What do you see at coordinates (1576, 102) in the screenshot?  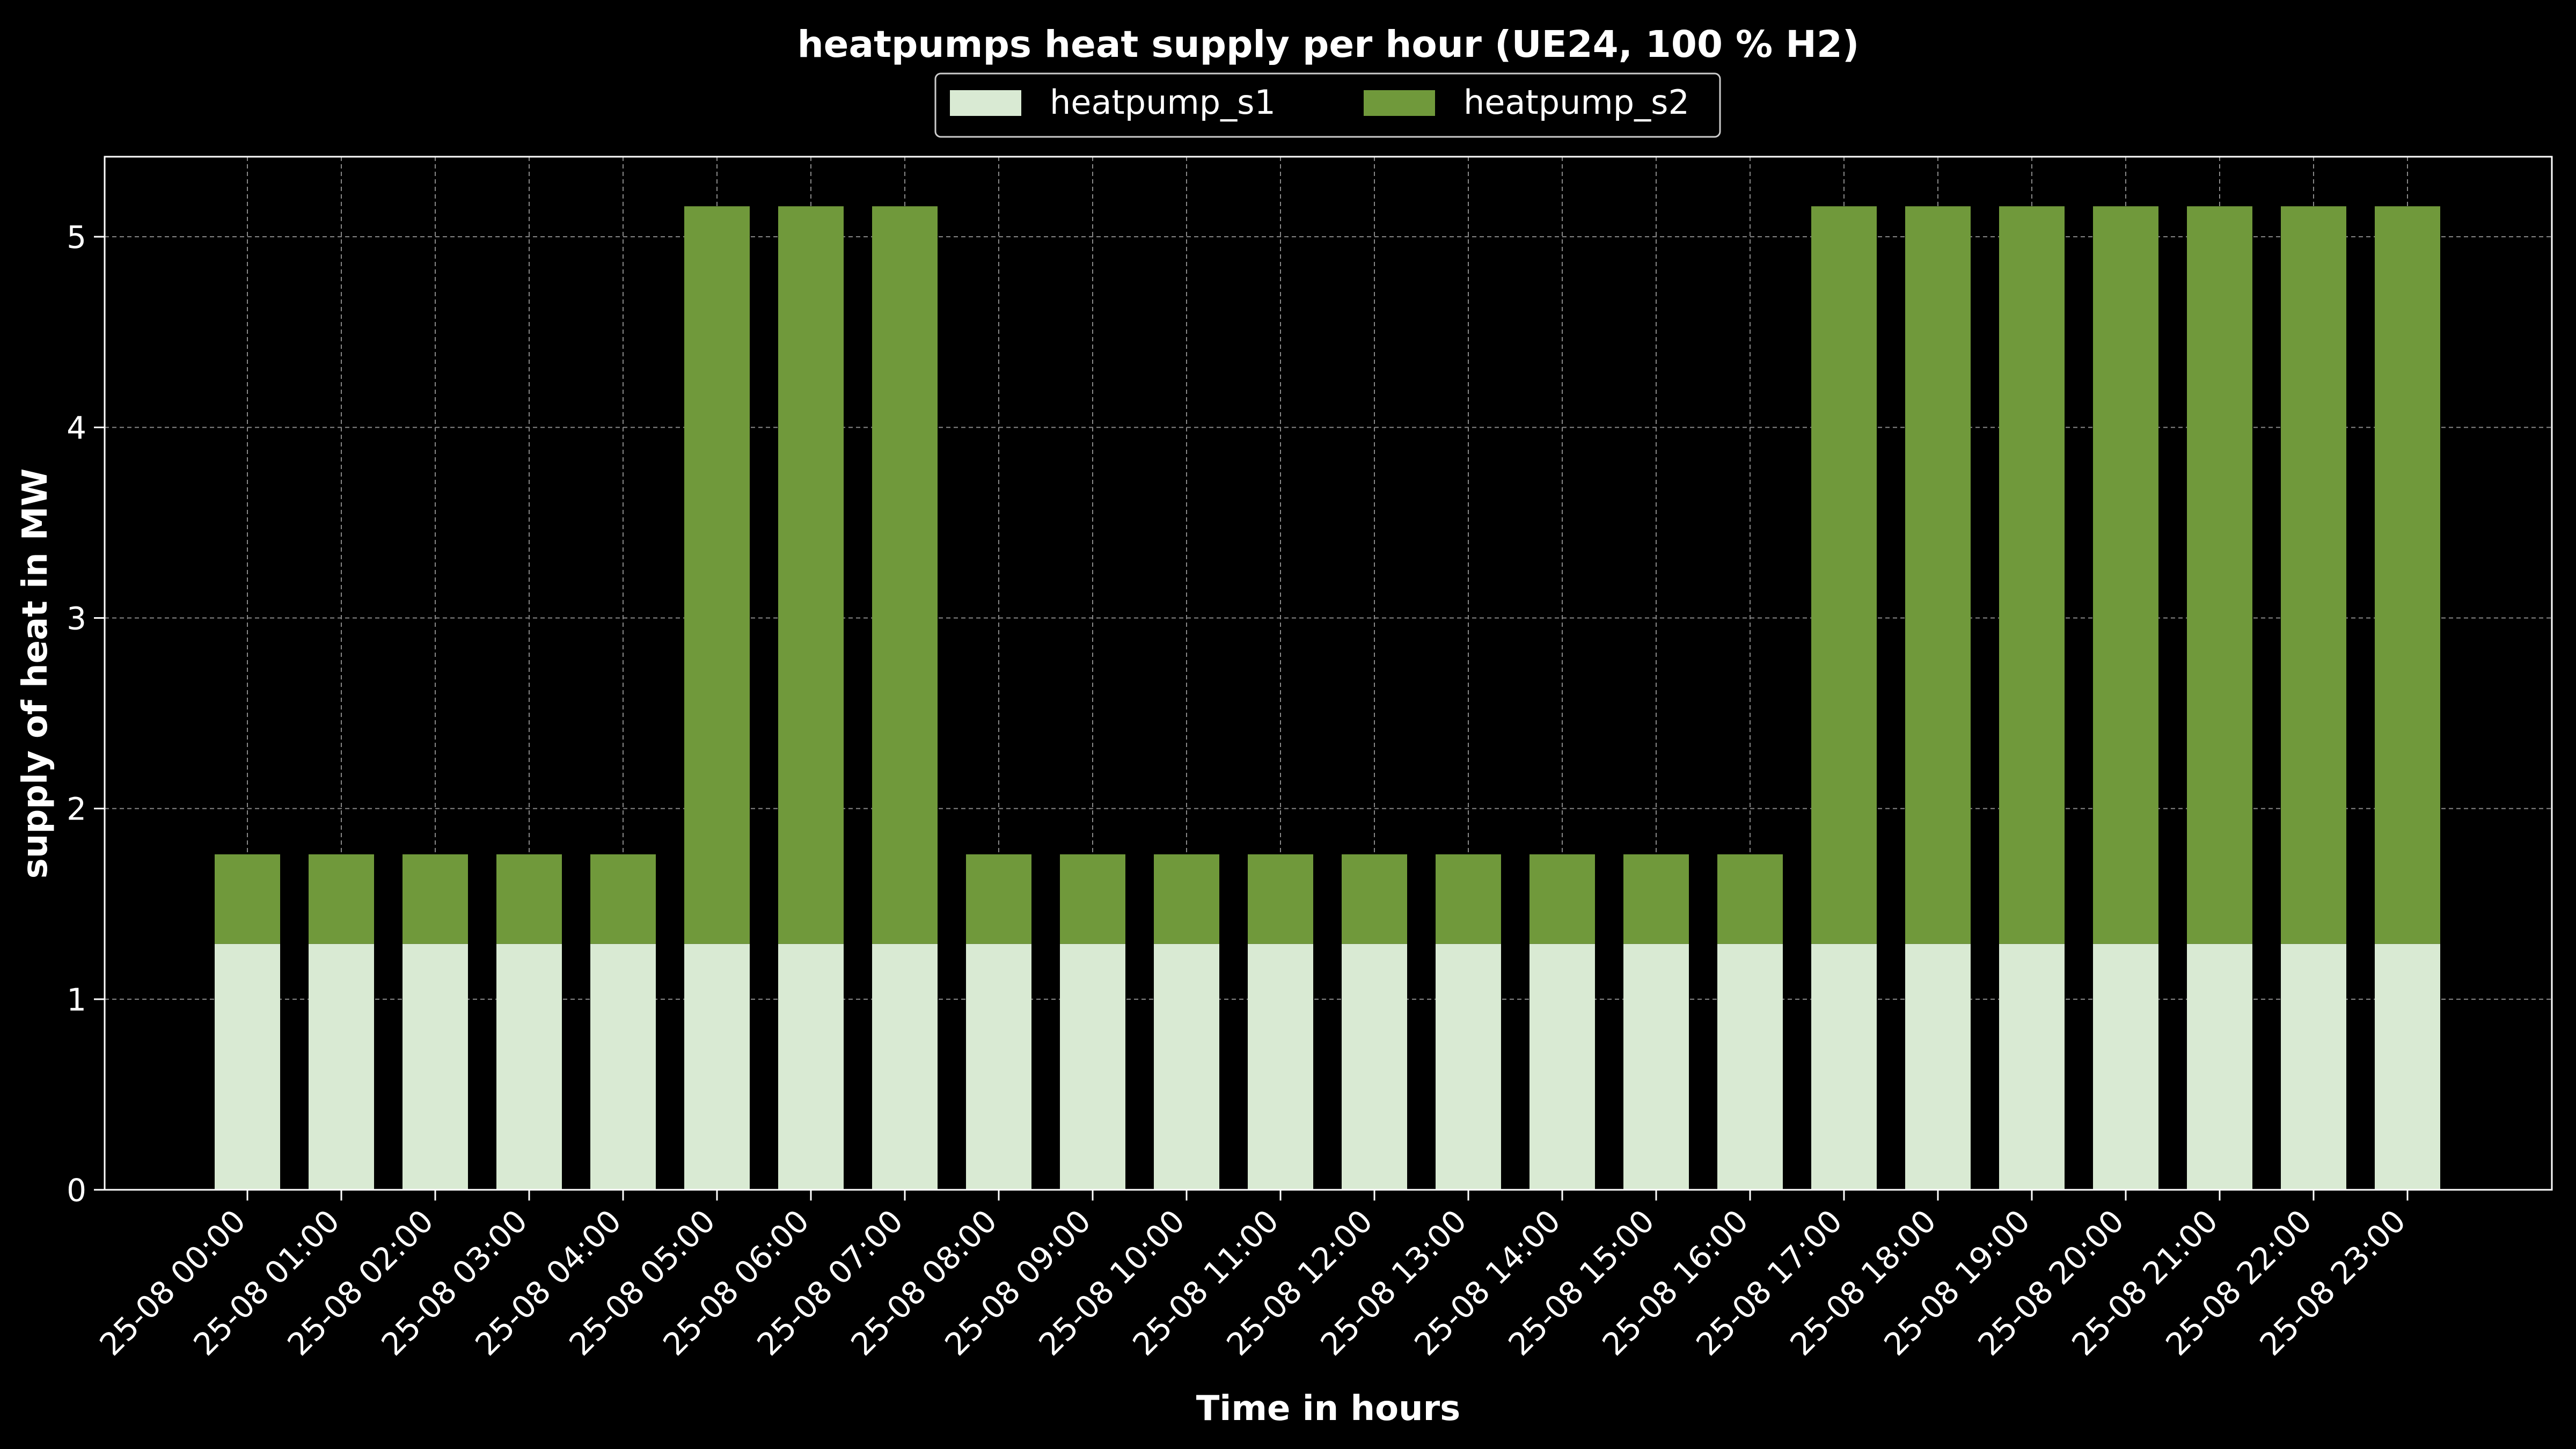 I see `legend-label-heatpump-s2: heatpump_s2` at bounding box center [1576, 102].